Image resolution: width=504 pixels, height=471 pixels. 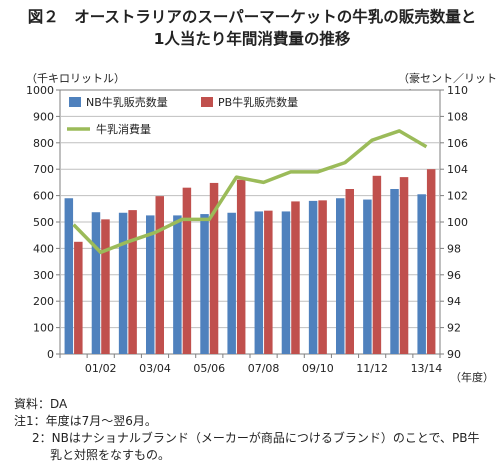 What do you see at coordinates (75, 102) in the screenshot?
I see `legend-swatch-nb` at bounding box center [75, 102].